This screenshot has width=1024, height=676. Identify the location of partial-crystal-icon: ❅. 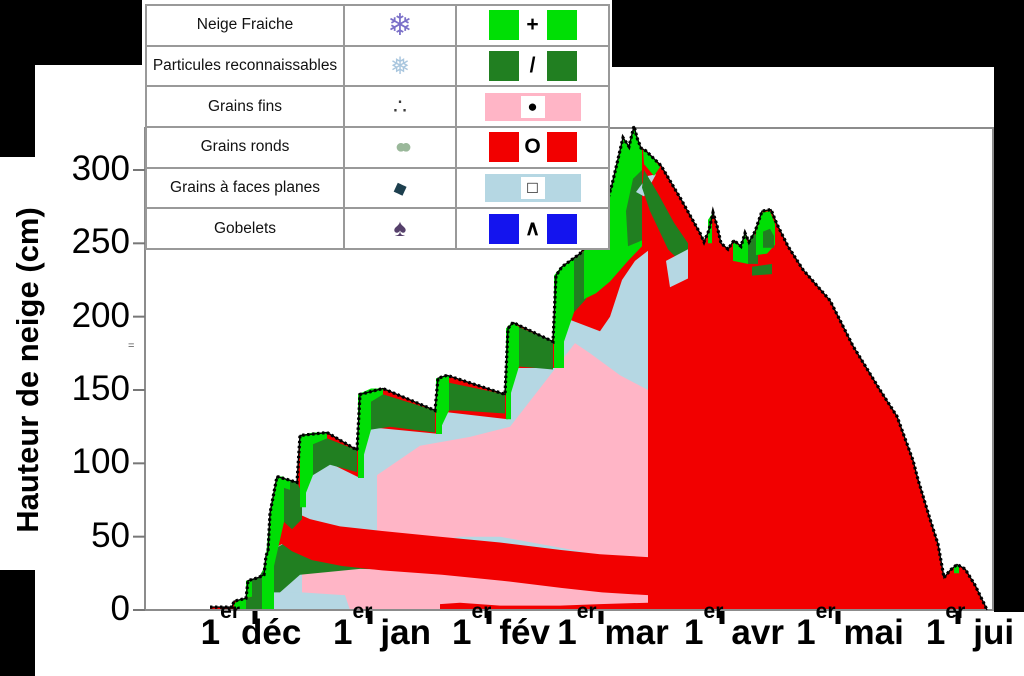
(400, 66).